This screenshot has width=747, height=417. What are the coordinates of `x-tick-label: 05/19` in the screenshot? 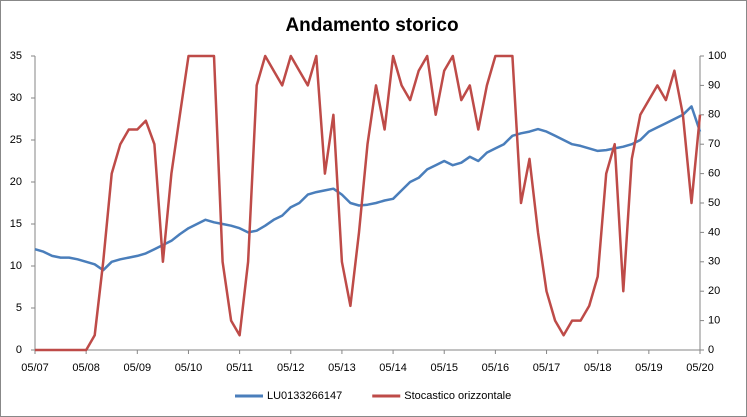 It's located at (649, 368).